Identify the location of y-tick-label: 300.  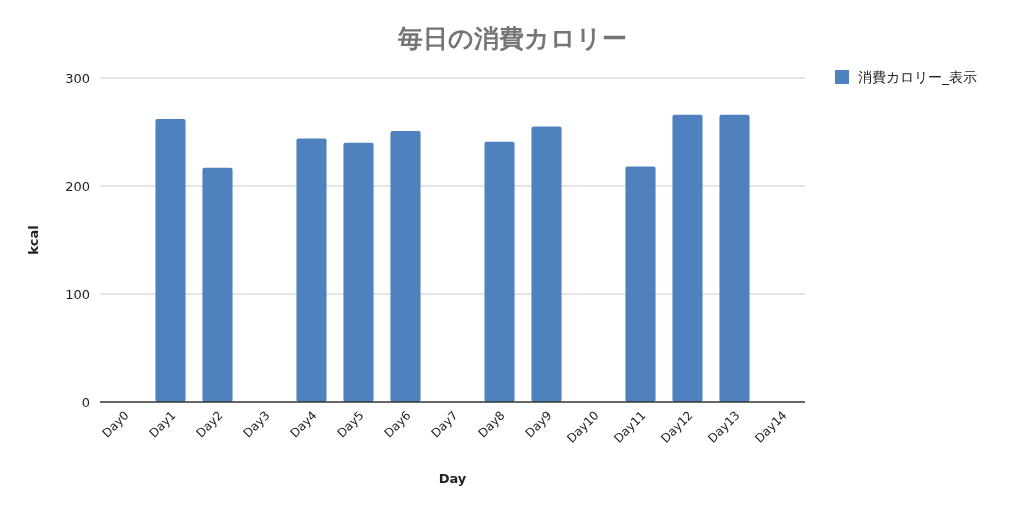
(77, 78).